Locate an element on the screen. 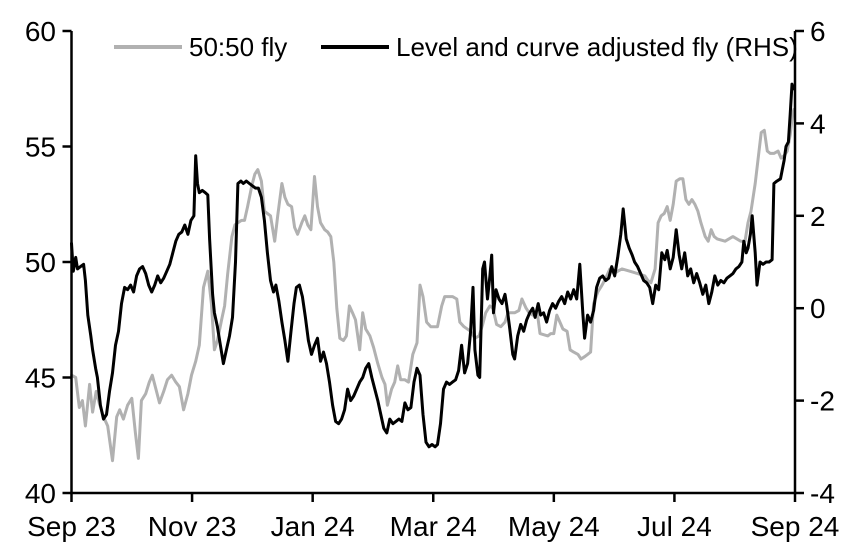  right-axis-tick-label: -2 is located at coordinates (822, 401).